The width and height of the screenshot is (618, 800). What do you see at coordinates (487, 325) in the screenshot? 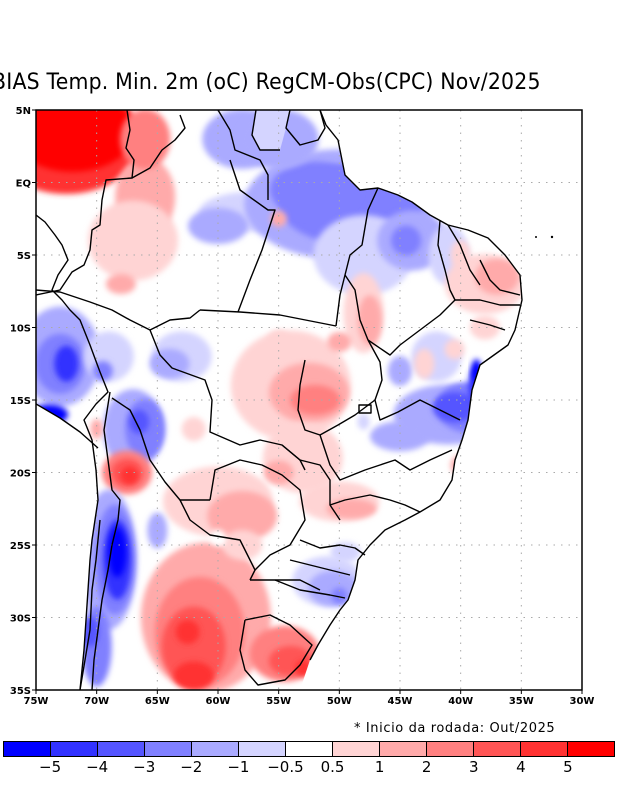
I see `al-se-border` at bounding box center [487, 325].